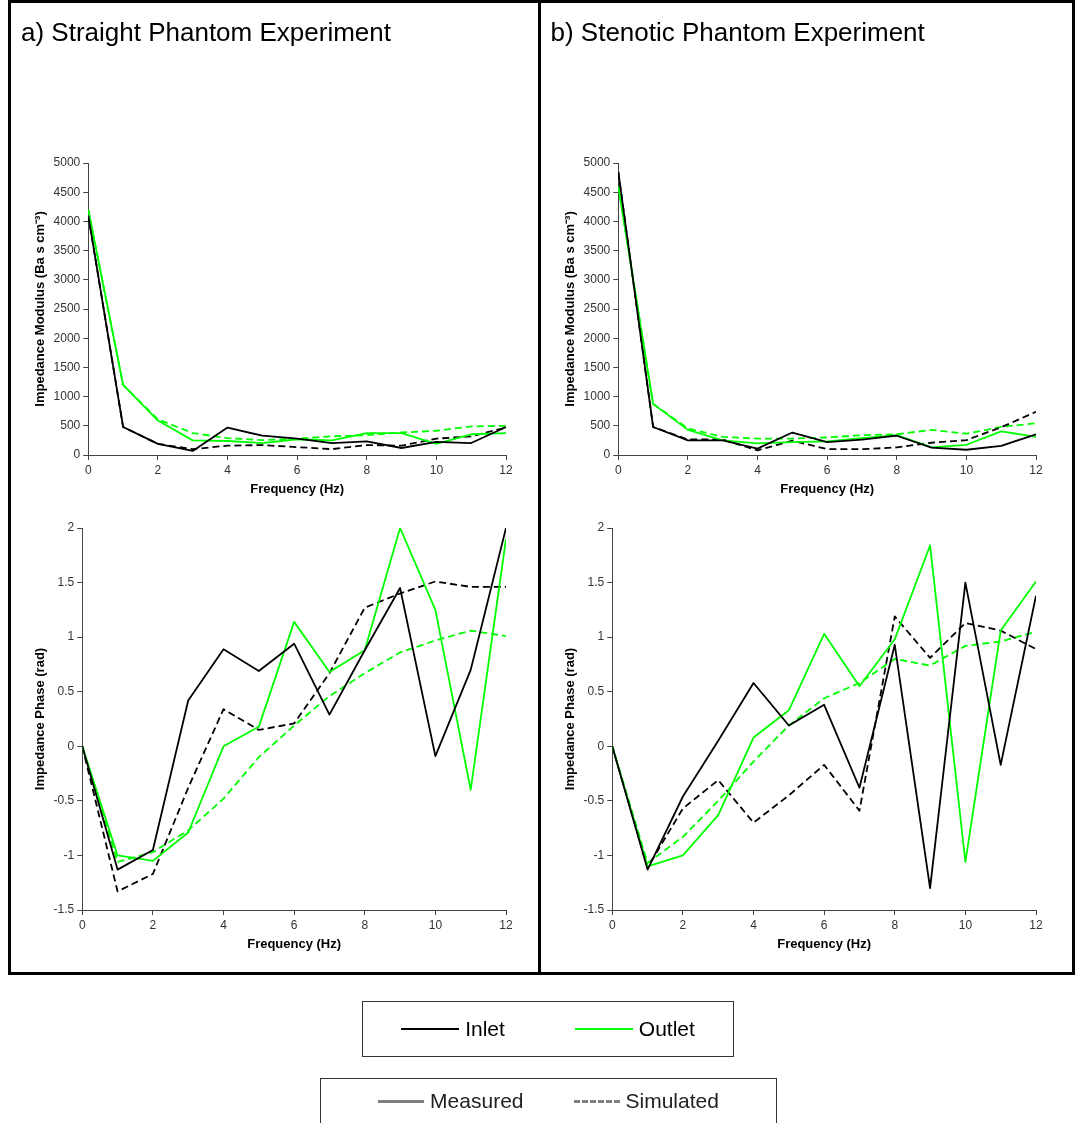  What do you see at coordinates (477, 1101) in the screenshot?
I see `text: Measured` at bounding box center [477, 1101].